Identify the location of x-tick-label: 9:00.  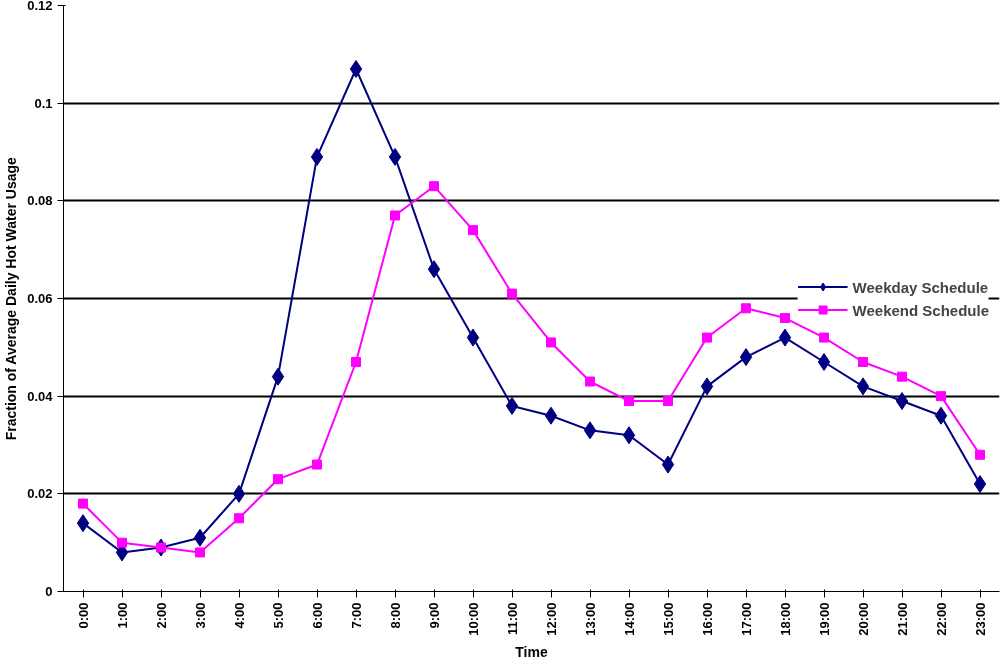
(434, 615).